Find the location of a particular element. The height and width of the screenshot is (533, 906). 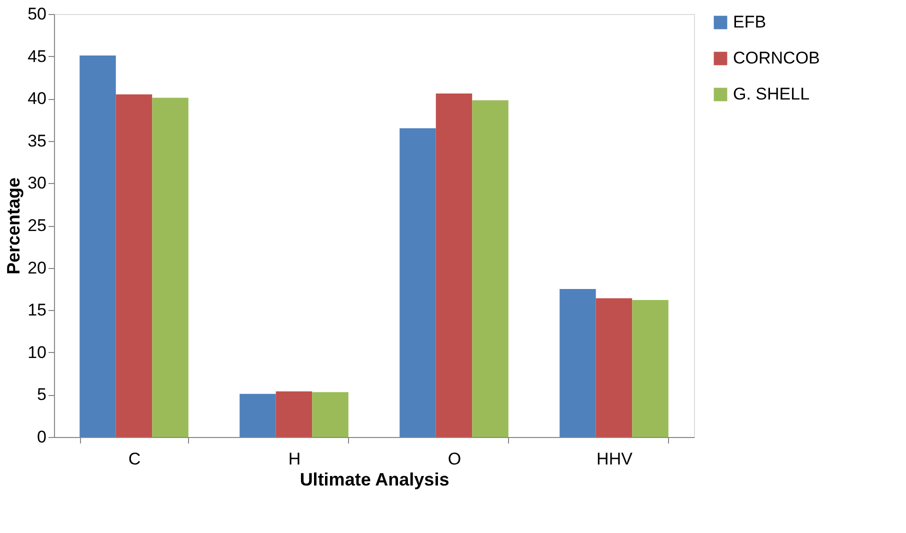

x-tick-label: H is located at coordinates (294, 459).